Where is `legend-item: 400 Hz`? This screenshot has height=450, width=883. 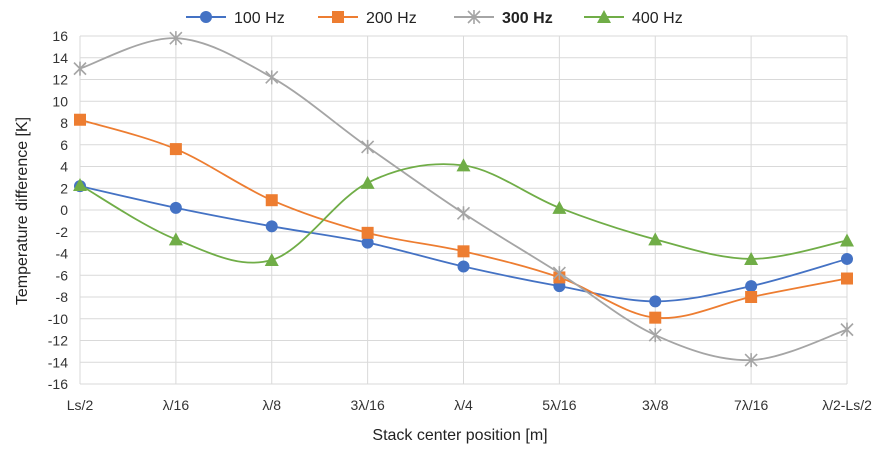
legend-item: 400 Hz is located at coordinates (633, 18).